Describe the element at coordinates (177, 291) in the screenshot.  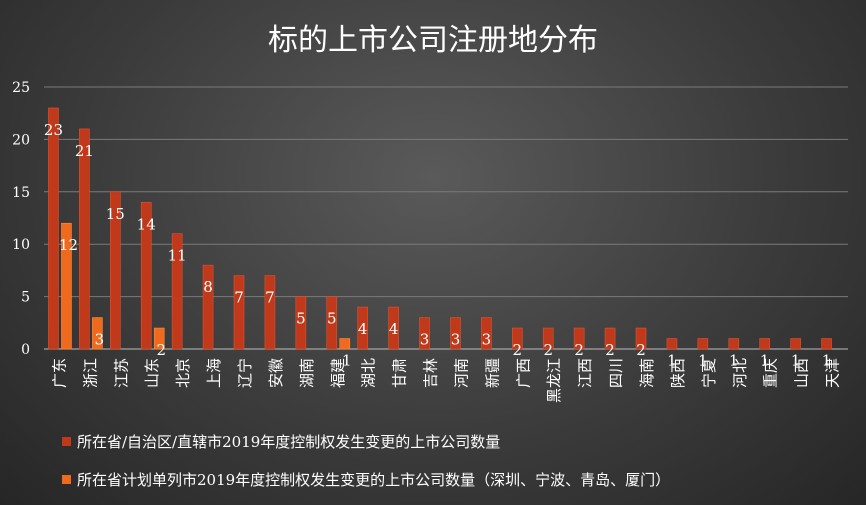
I see `bar-series1-北京` at that location.